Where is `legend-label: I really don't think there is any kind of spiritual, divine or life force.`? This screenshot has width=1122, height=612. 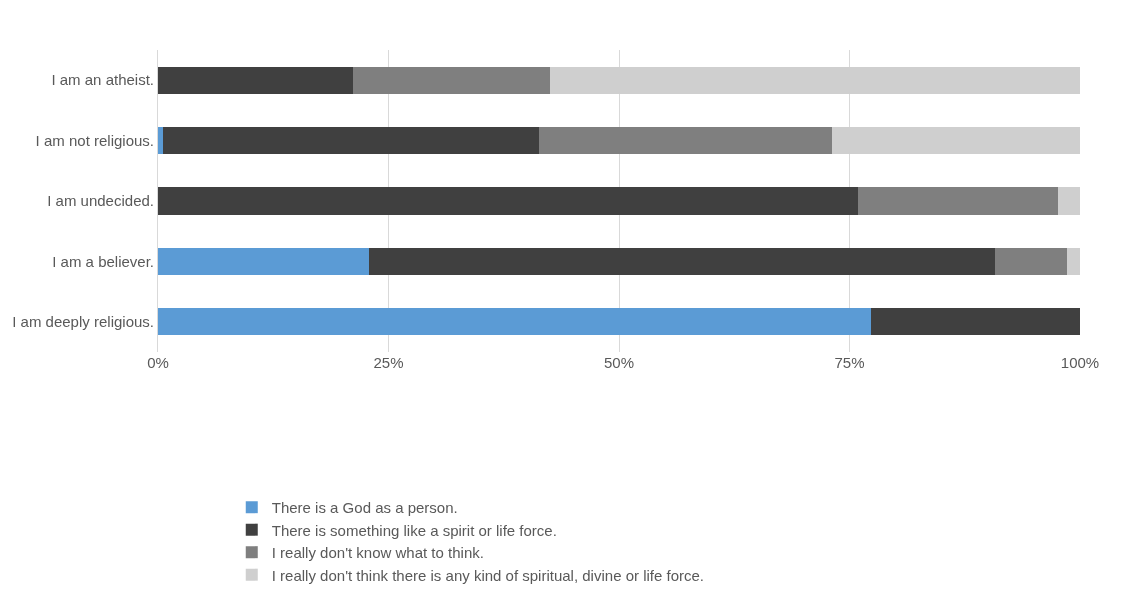
legend-label: I really don't think there is any kind of spiritual, divine or life force. is located at coordinates (488, 575).